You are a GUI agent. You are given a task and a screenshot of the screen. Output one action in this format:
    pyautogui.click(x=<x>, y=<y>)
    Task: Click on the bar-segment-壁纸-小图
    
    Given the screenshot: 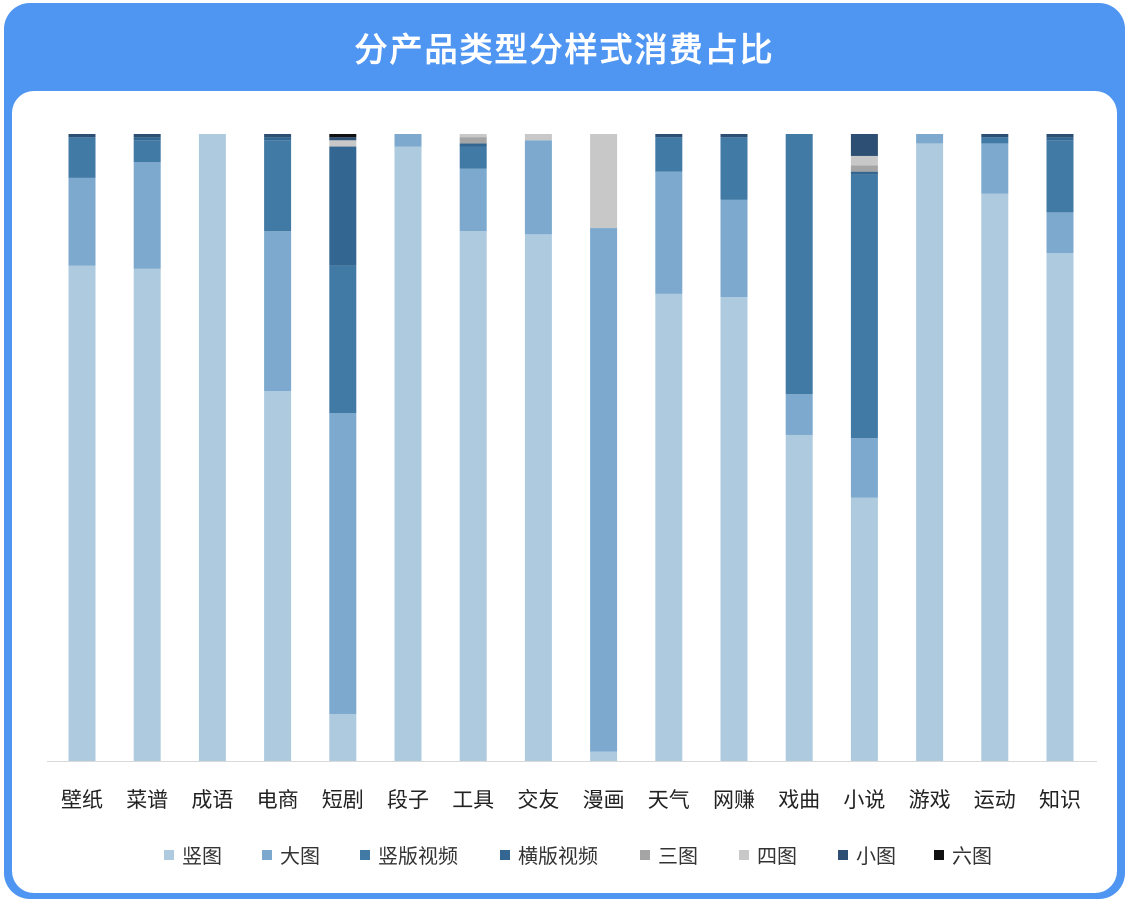 What is the action you would take?
    pyautogui.click(x=82, y=136)
    